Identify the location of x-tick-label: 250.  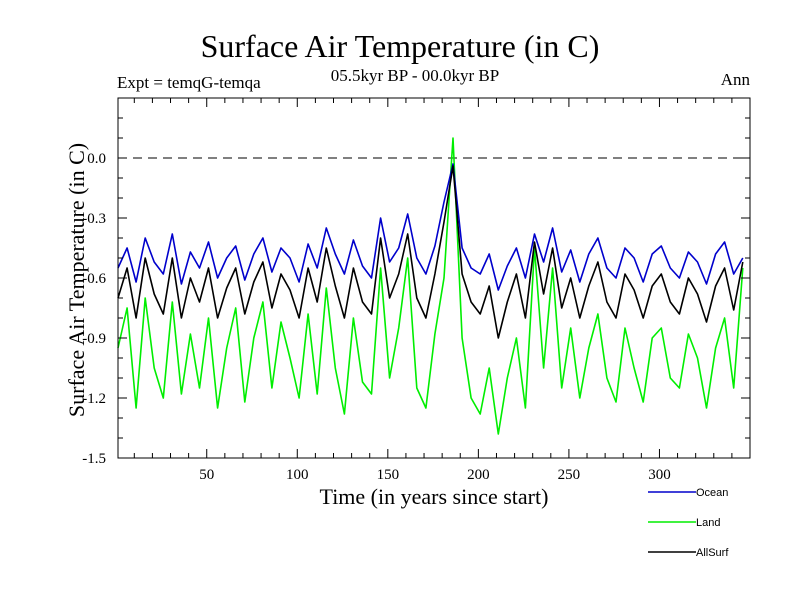
(569, 475).